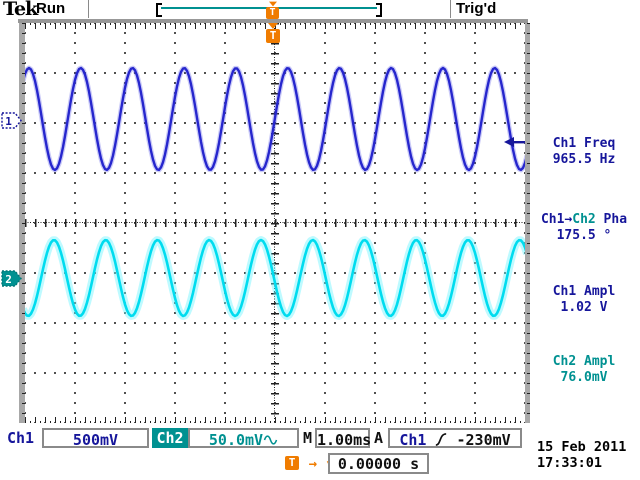  I want to click on measurement-label: Ch1→Ch2 Pha, so click(584, 219).